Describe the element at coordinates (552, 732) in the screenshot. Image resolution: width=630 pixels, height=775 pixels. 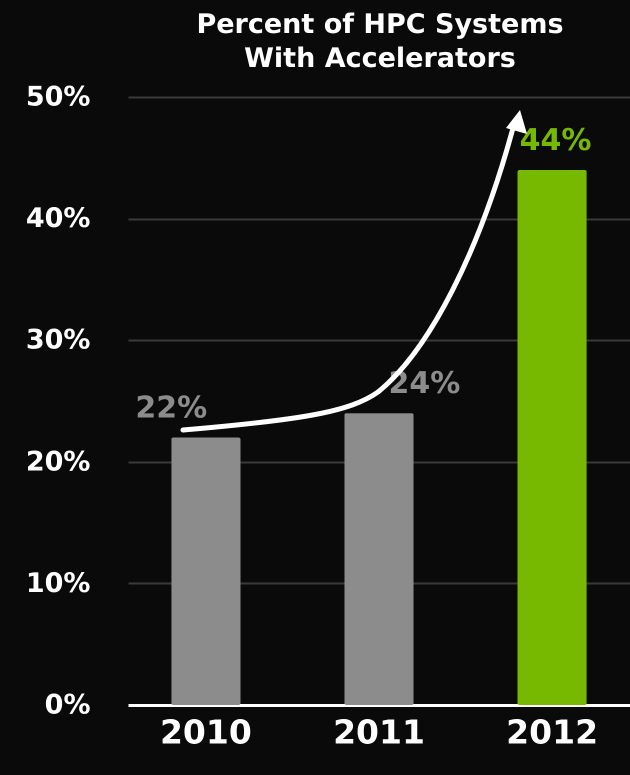
I see `x-tick-label: 2012` at that location.